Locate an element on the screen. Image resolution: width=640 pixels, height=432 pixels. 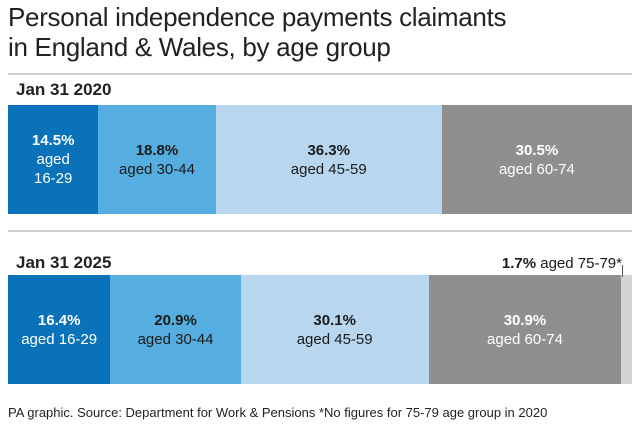
bar-segment-2025-30-44: 20.9% aged 30-44 is located at coordinates (175, 329).